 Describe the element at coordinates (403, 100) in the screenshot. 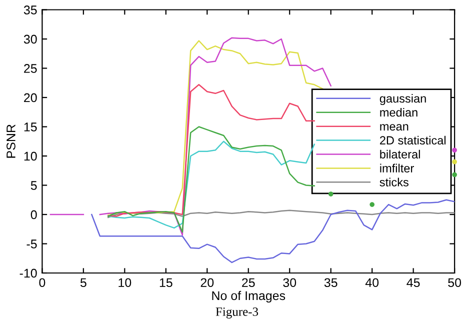

I see `legend-label: gaussian` at that location.